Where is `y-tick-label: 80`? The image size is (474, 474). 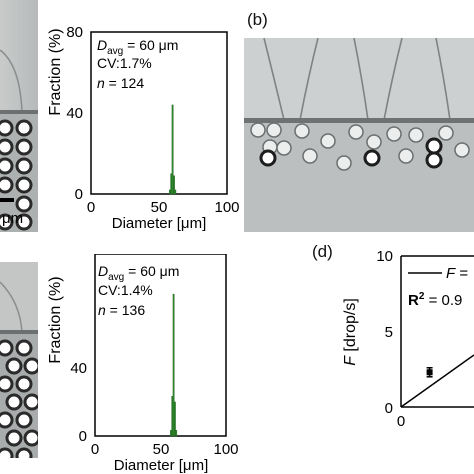 y-tick-label: 80 is located at coordinates (74, 32).